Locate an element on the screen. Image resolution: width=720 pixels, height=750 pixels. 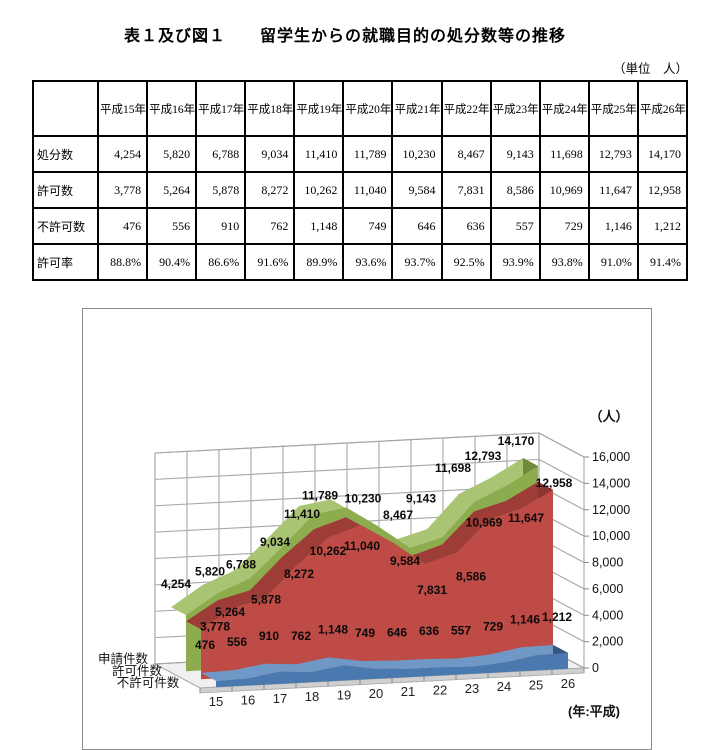
data-label: 12,958 is located at coordinates (554, 483).